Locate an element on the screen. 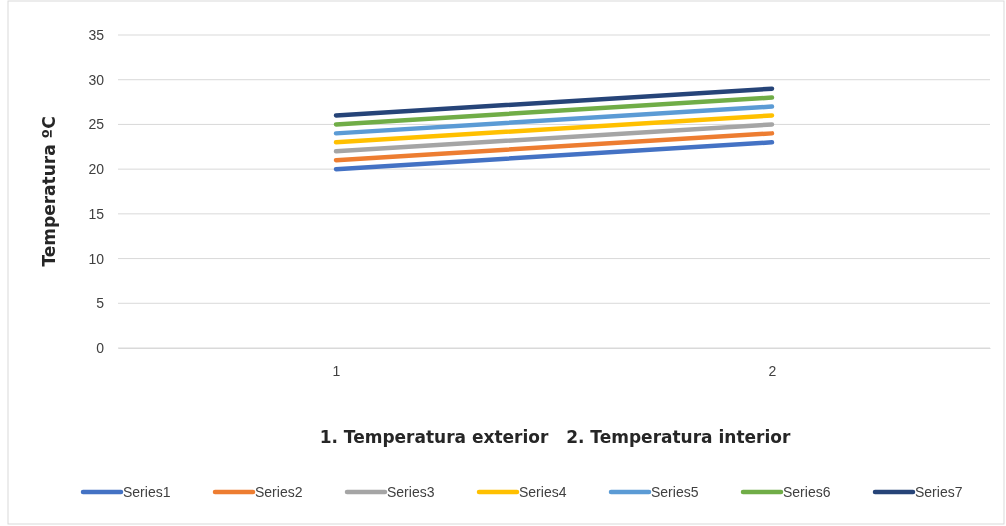 Image resolution: width=1006 pixels, height=526 pixels. legend-label: Series5 is located at coordinates (675, 492).